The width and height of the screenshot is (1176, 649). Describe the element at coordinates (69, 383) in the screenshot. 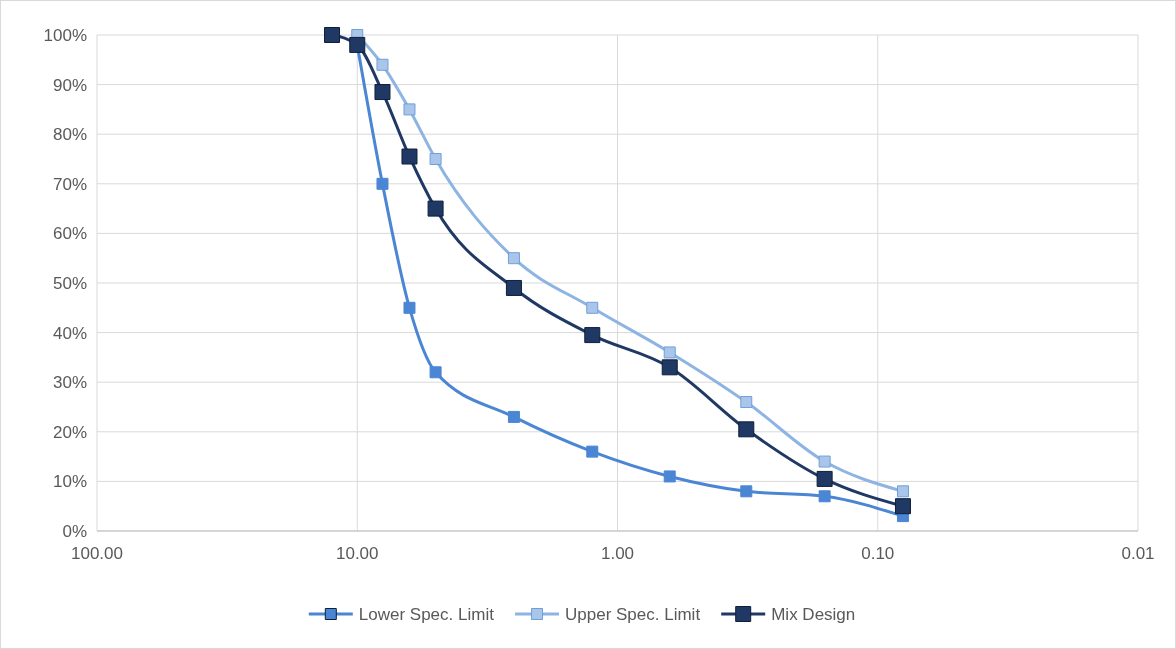

I see `y-tick-label: 30%` at that location.